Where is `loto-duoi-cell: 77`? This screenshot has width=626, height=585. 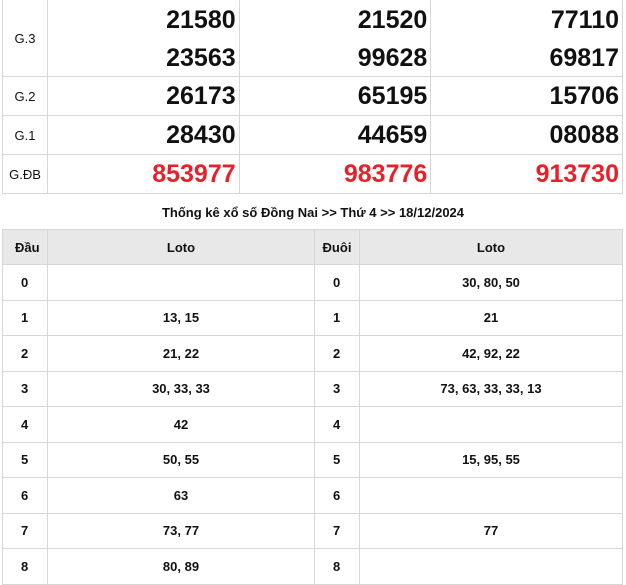
loto-duoi-cell: 77 is located at coordinates (491, 530).